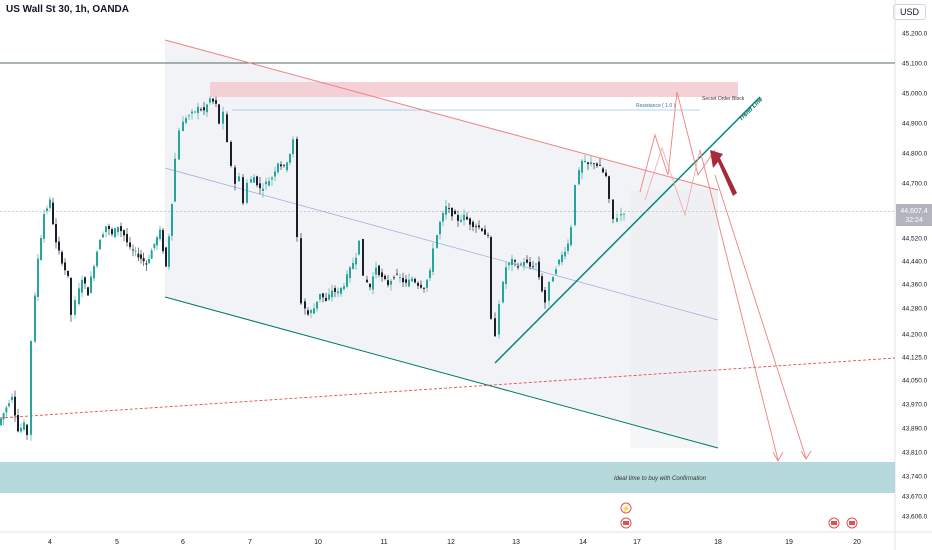  What do you see at coordinates (909, 12) in the screenshot?
I see `currency-button: USD` at bounding box center [909, 12].